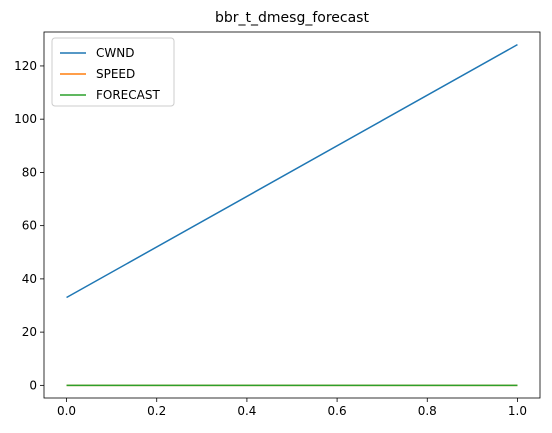  I want to click on y-tick-label: 80, so click(29, 172).